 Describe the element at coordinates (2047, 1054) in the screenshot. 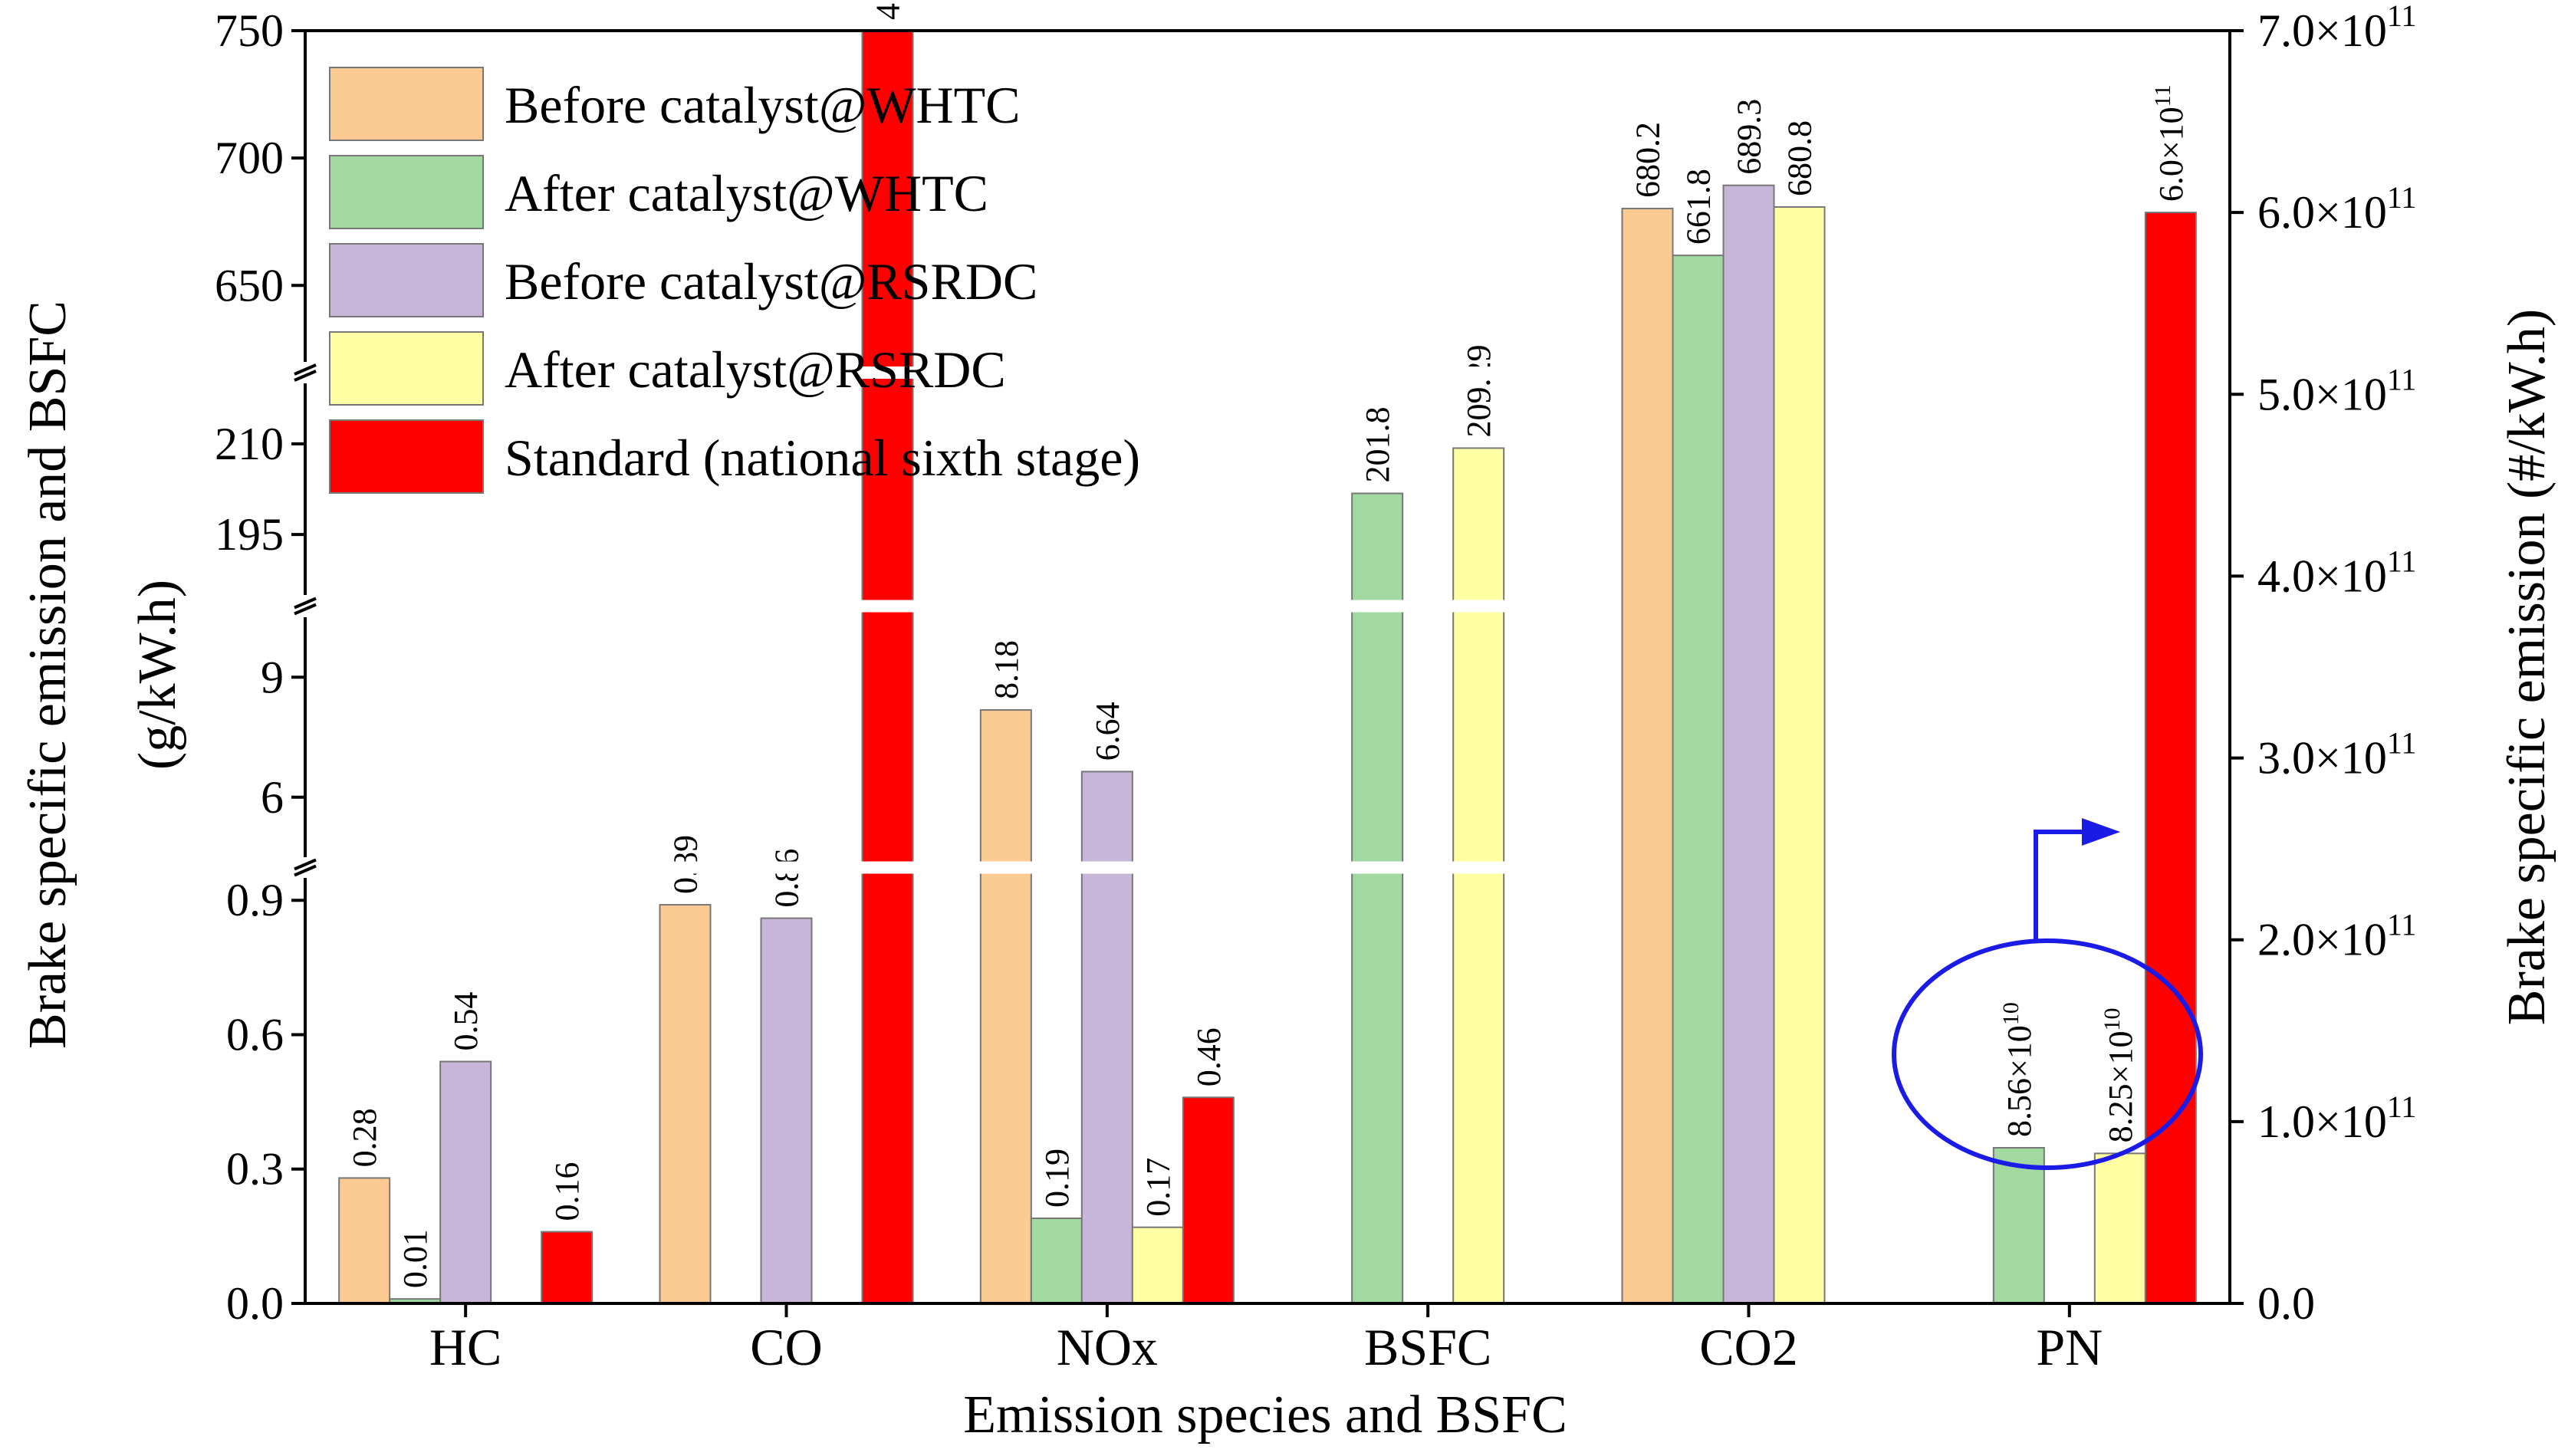

I see `annotation-ellipse` at that location.